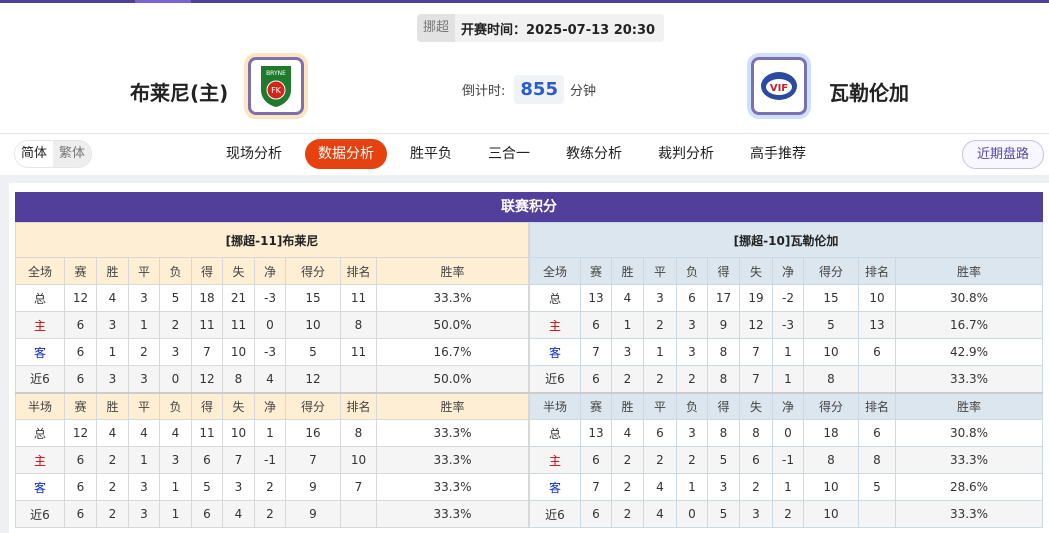  Describe the element at coordinates (346, 154) in the screenshot. I see `tab-1: 数据分析` at that location.